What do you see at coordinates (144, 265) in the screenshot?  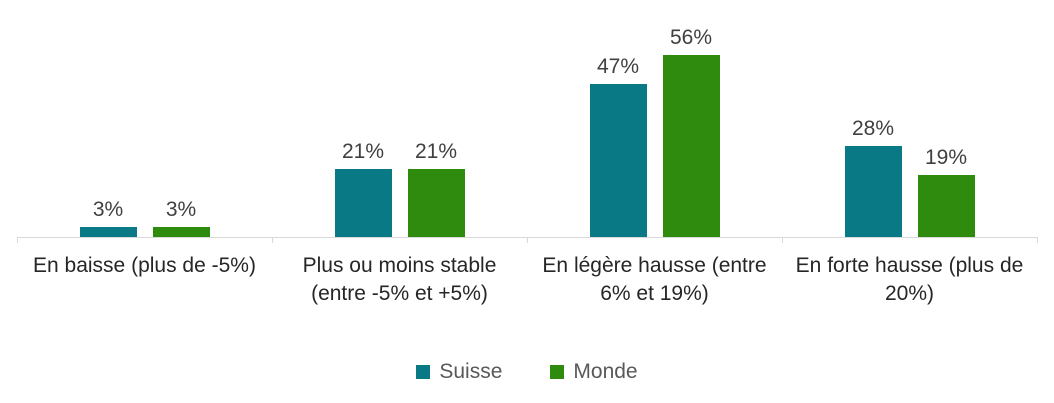 I see `category-label: En baisse (plus de -5%)` at bounding box center [144, 265].